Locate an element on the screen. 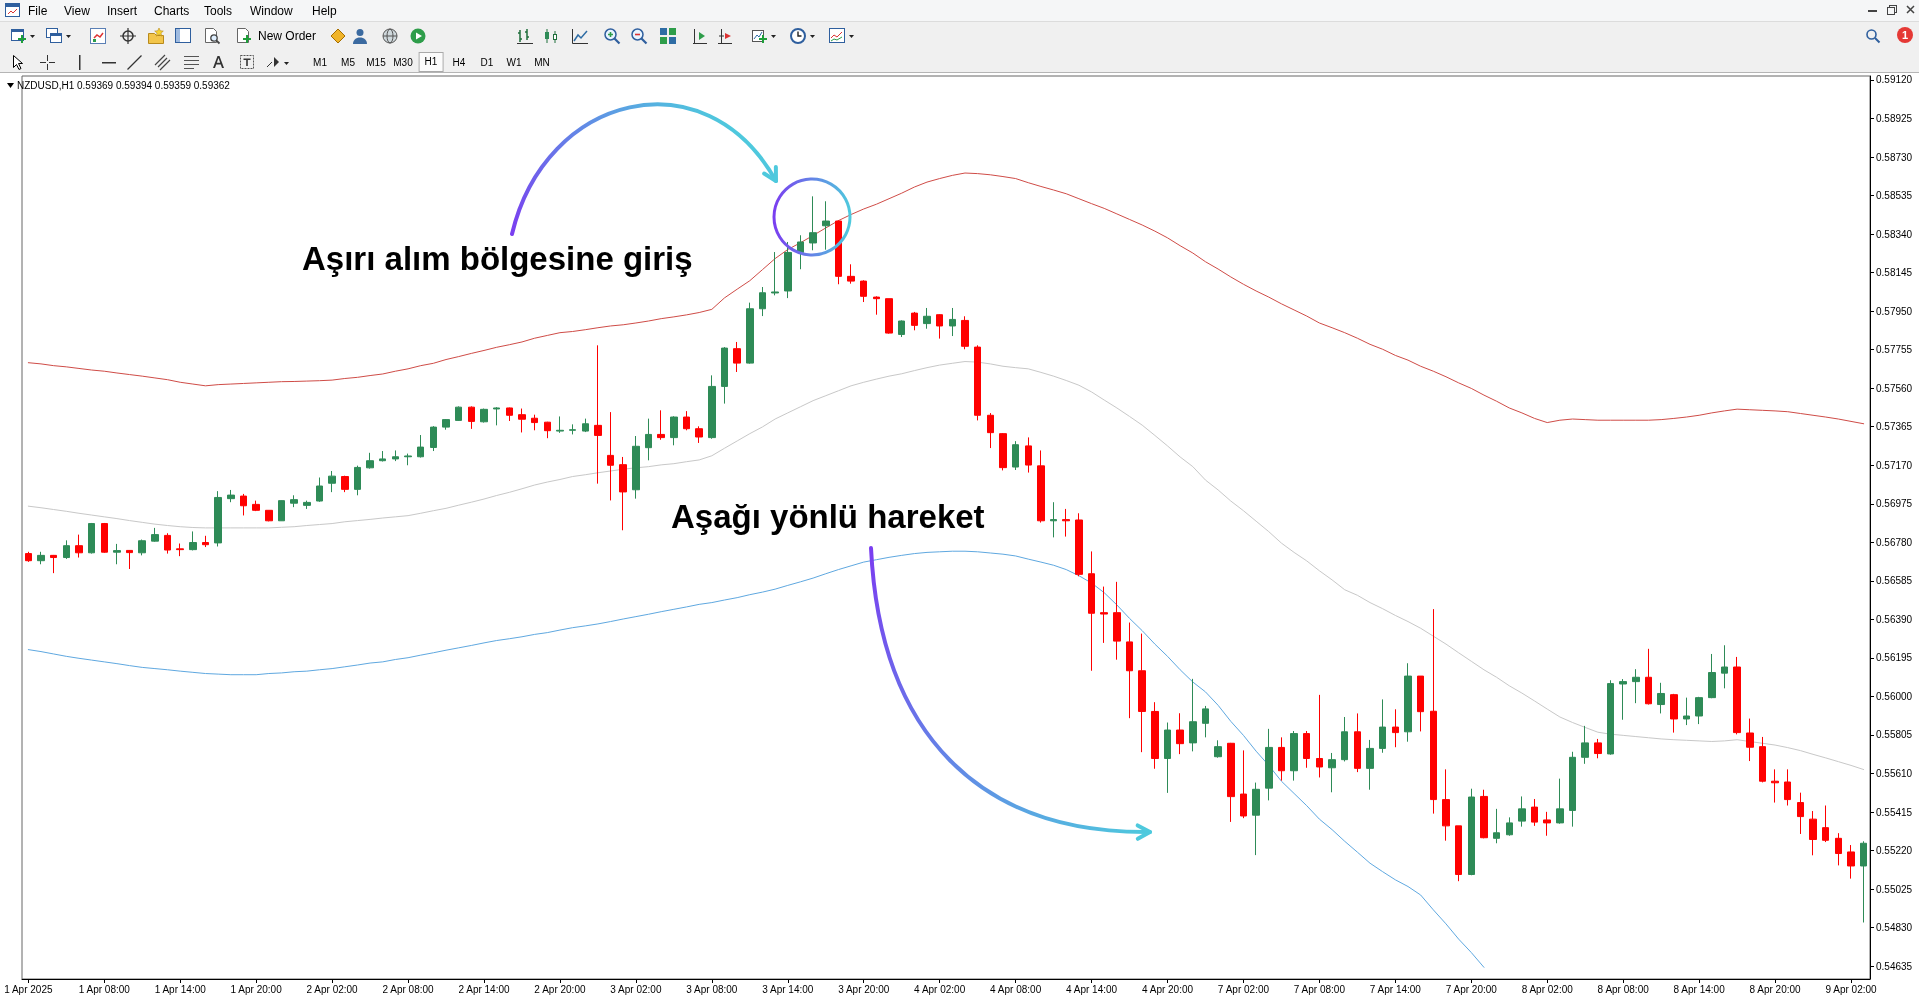  text: File is located at coordinates (38, 11).